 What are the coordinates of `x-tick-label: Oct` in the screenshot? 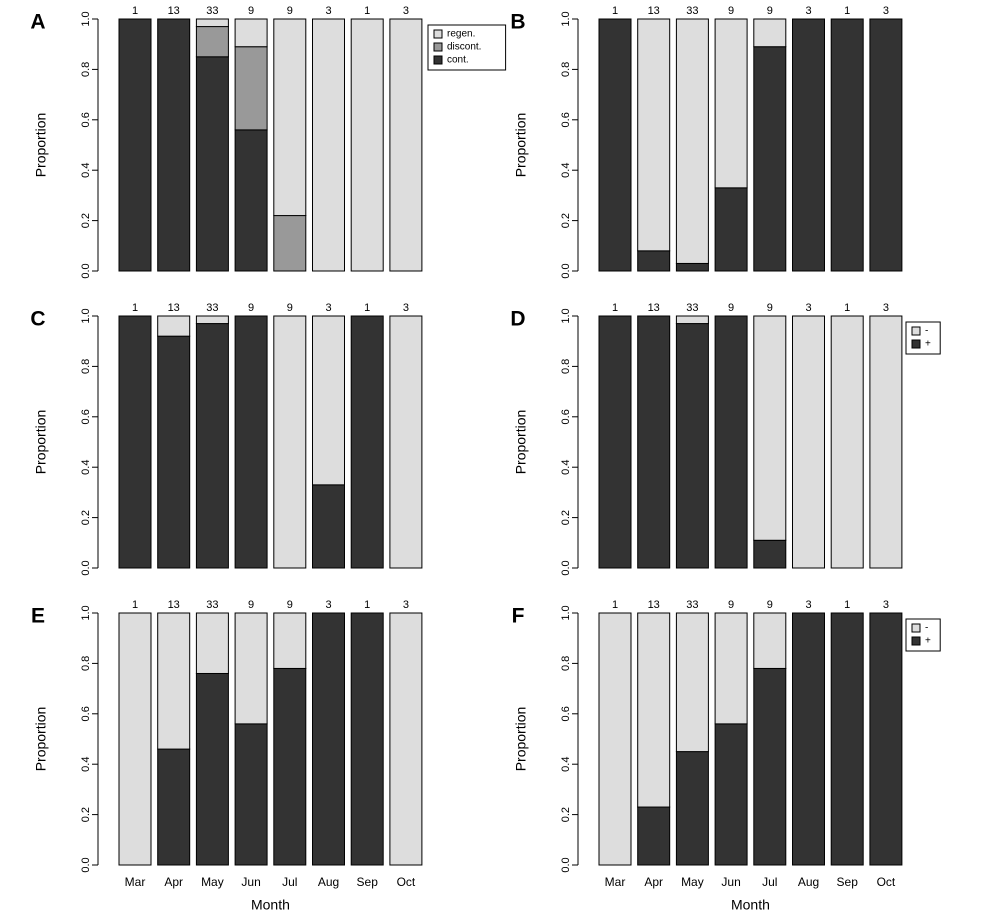 It's located at (886, 882).